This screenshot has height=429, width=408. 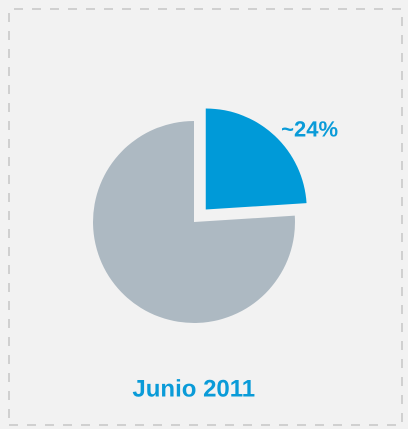 I want to click on text: Junio 2011, so click(x=194, y=388).